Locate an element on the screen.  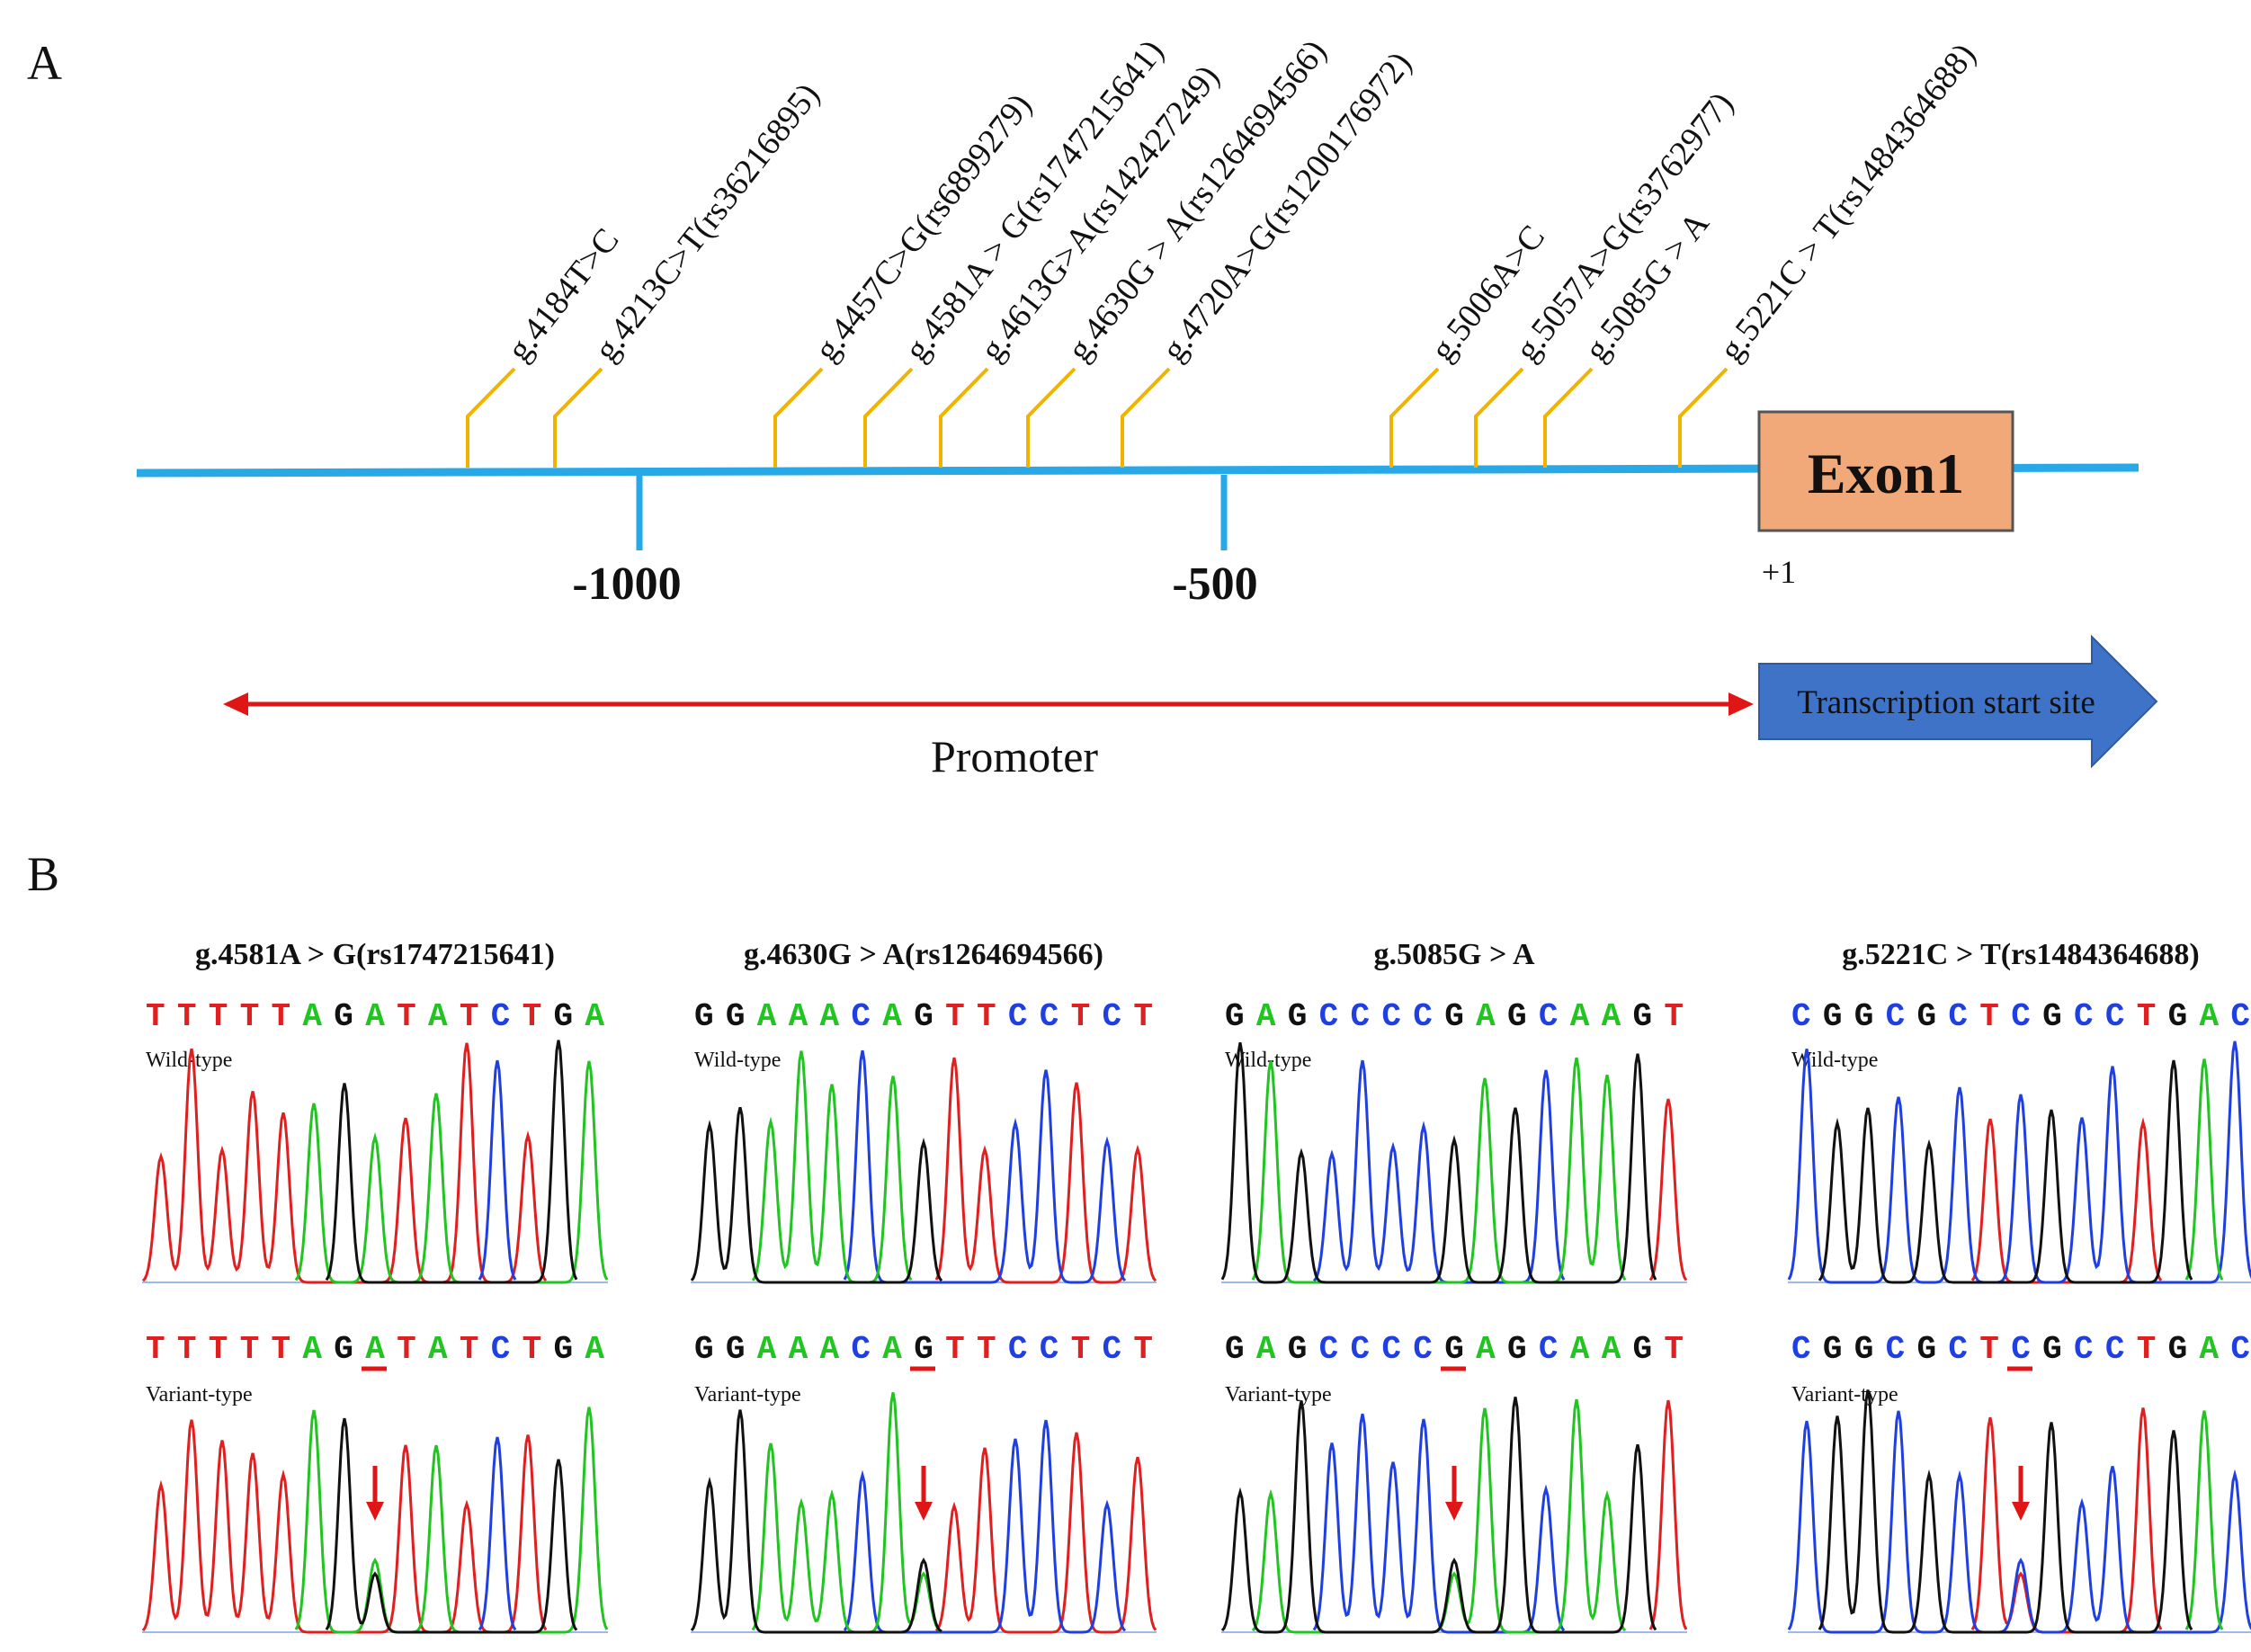
chromatogram-title: g.4581A > G(rs1747215641) is located at coordinates (375, 954).